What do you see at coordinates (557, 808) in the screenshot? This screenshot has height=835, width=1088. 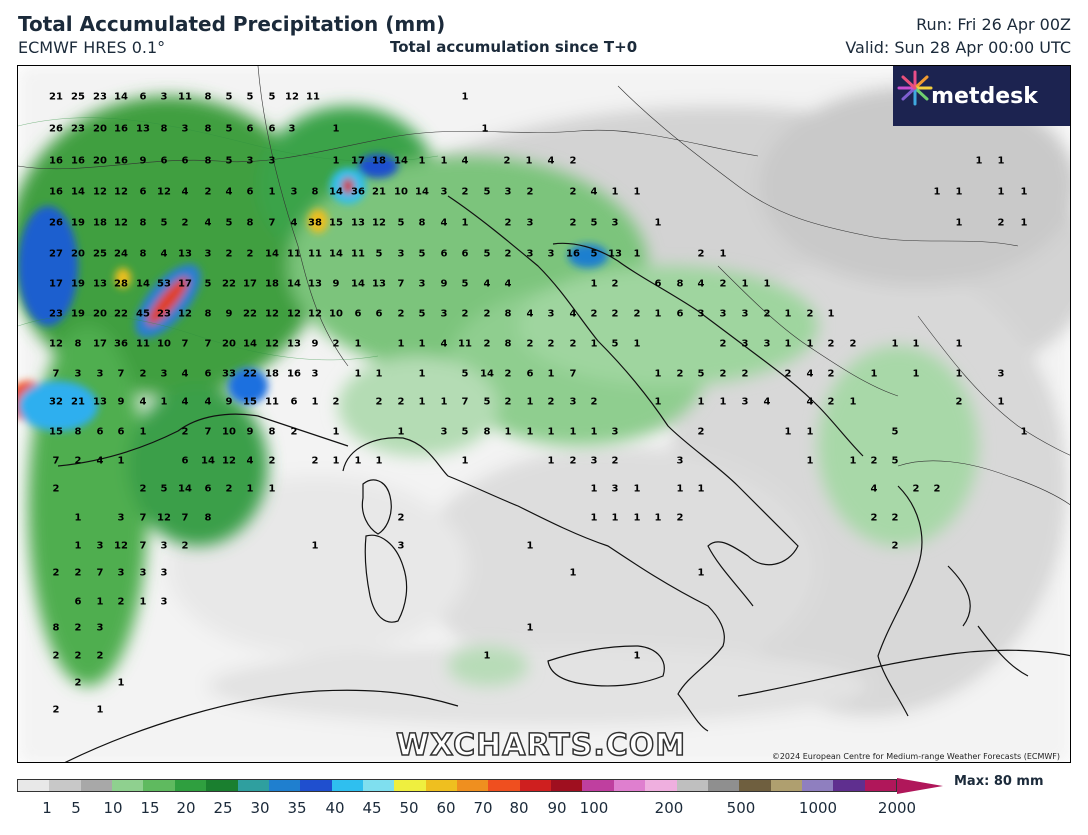 I see `legend-tick-label: 90` at bounding box center [557, 808].